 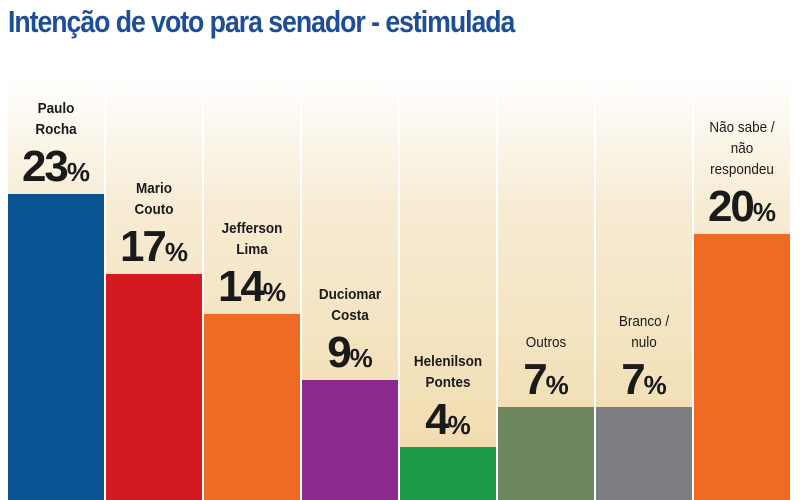 What do you see at coordinates (448, 372) in the screenshot?
I see `category-label-helenilson-pontes: Helenilson Pontes` at bounding box center [448, 372].